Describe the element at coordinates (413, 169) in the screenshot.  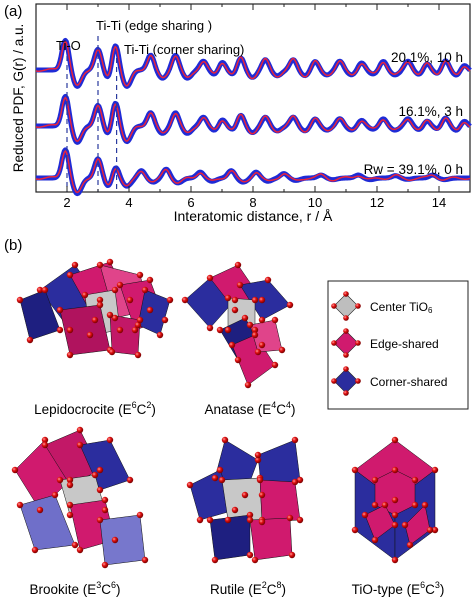
I see `series-label-0h: Rw = 39.1%, 0 h` at that location.